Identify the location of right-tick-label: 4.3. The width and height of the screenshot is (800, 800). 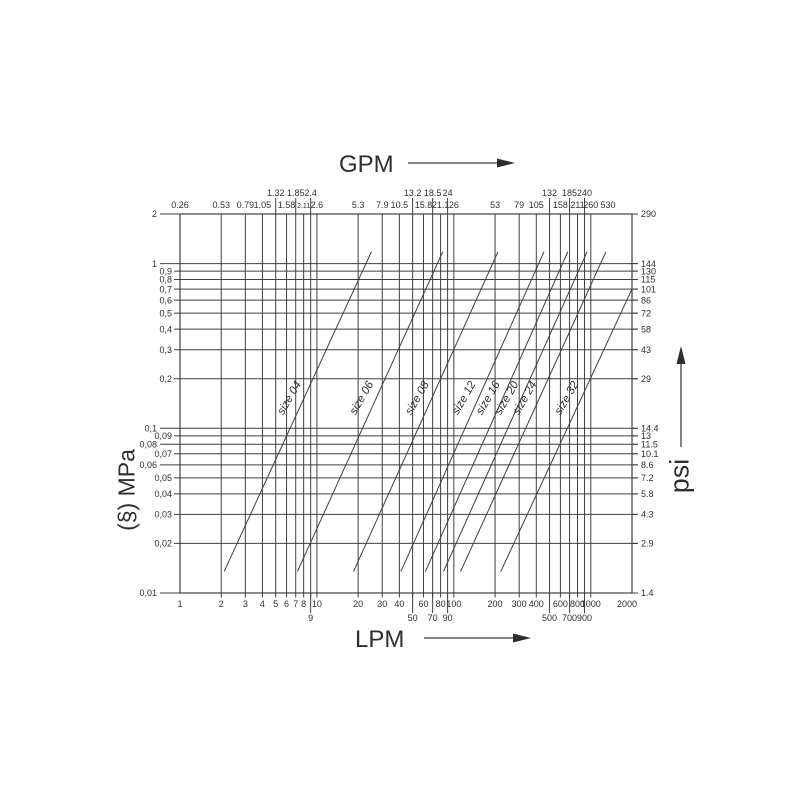
(647, 515).